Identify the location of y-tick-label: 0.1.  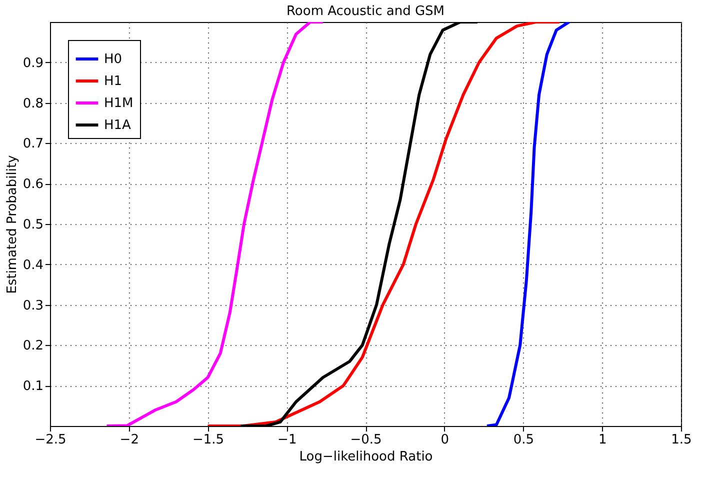
(33, 386).